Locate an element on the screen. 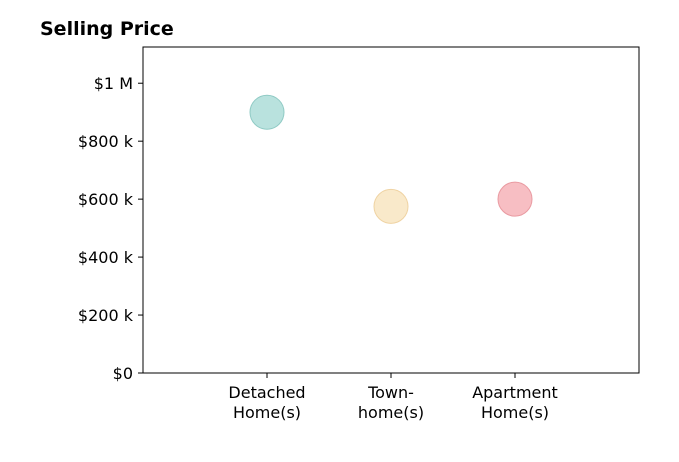  x-tick-label: Apartment Home(s) is located at coordinates (515, 402).